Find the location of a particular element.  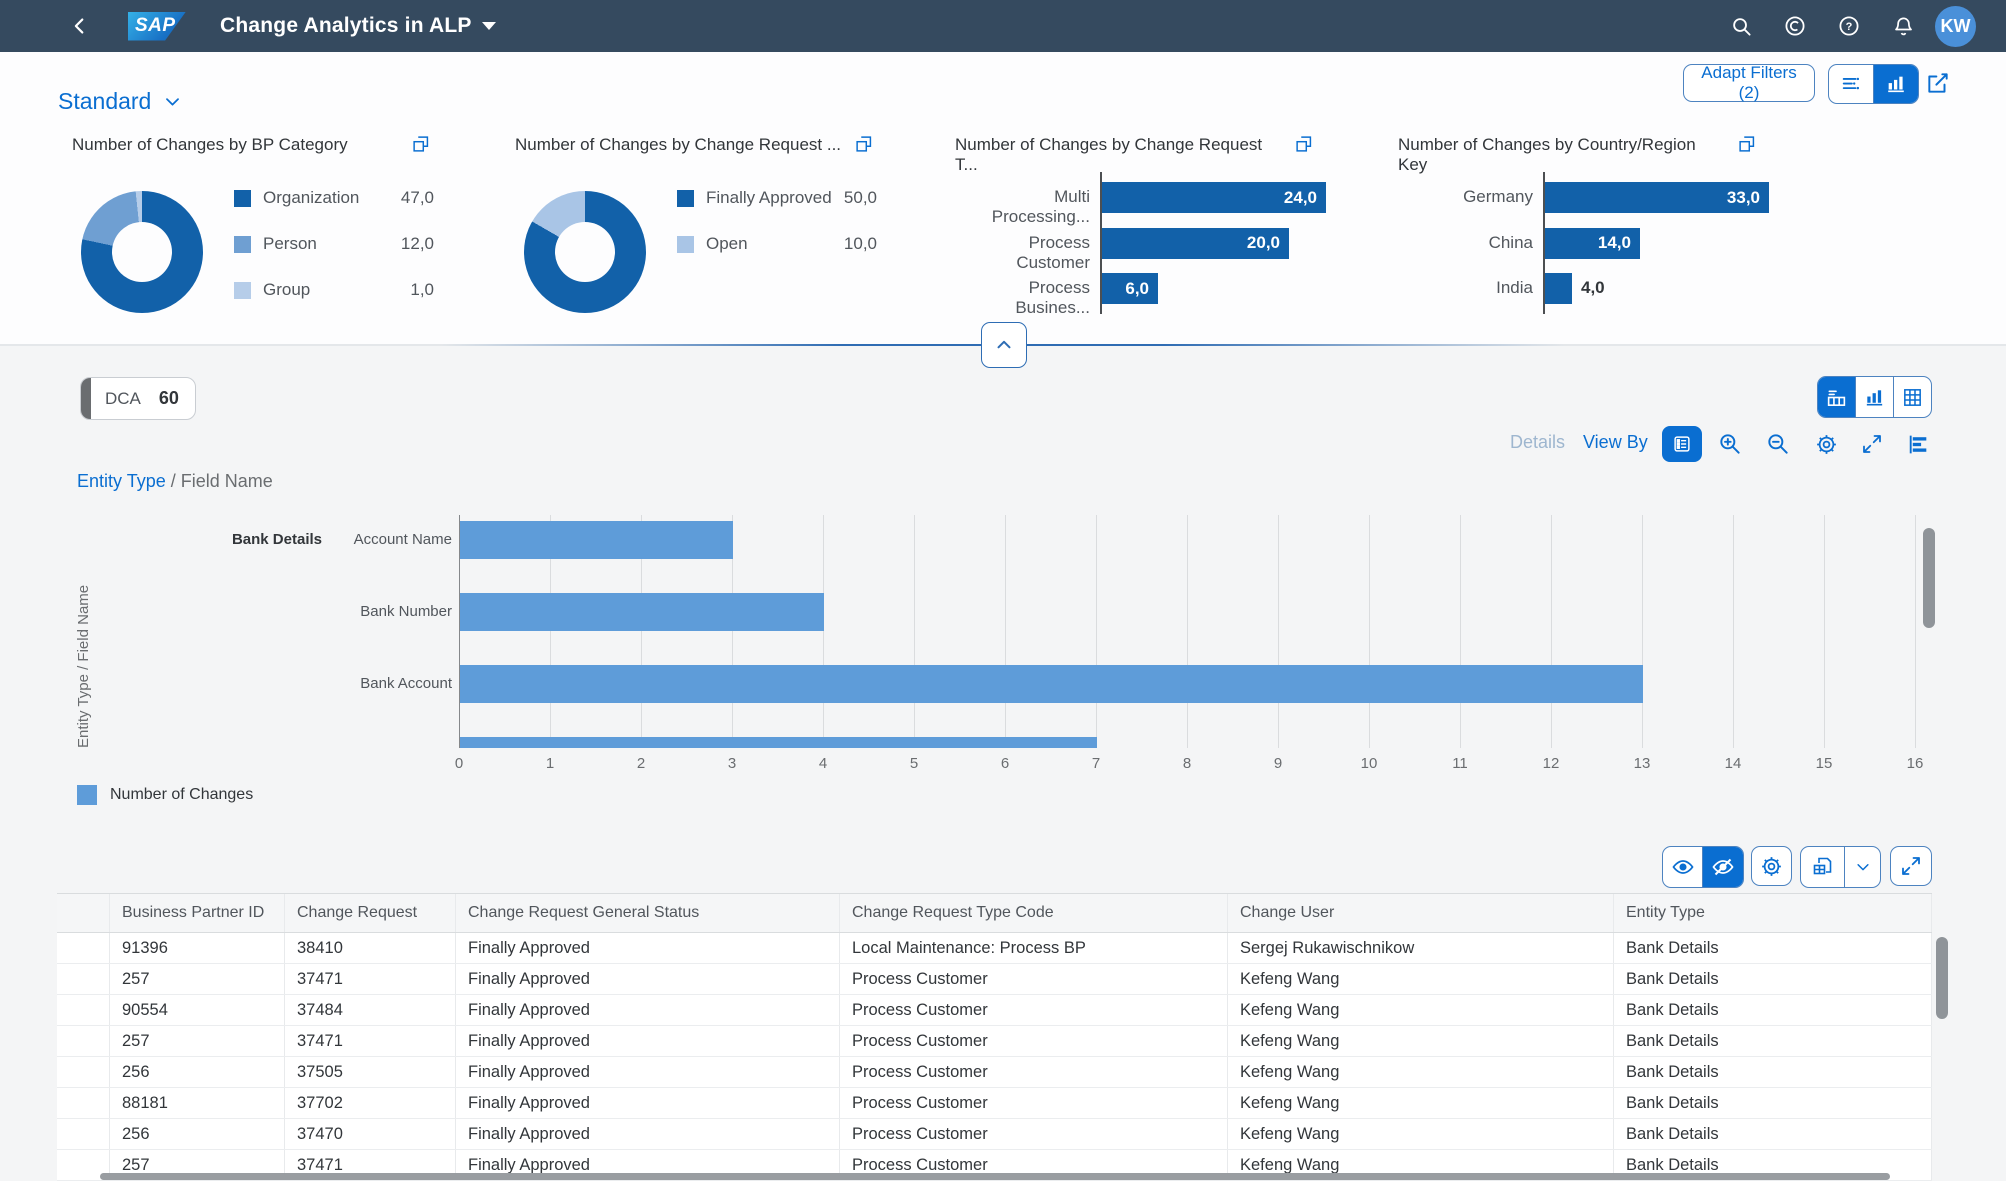

collapse-header-button is located at coordinates (1004, 345).